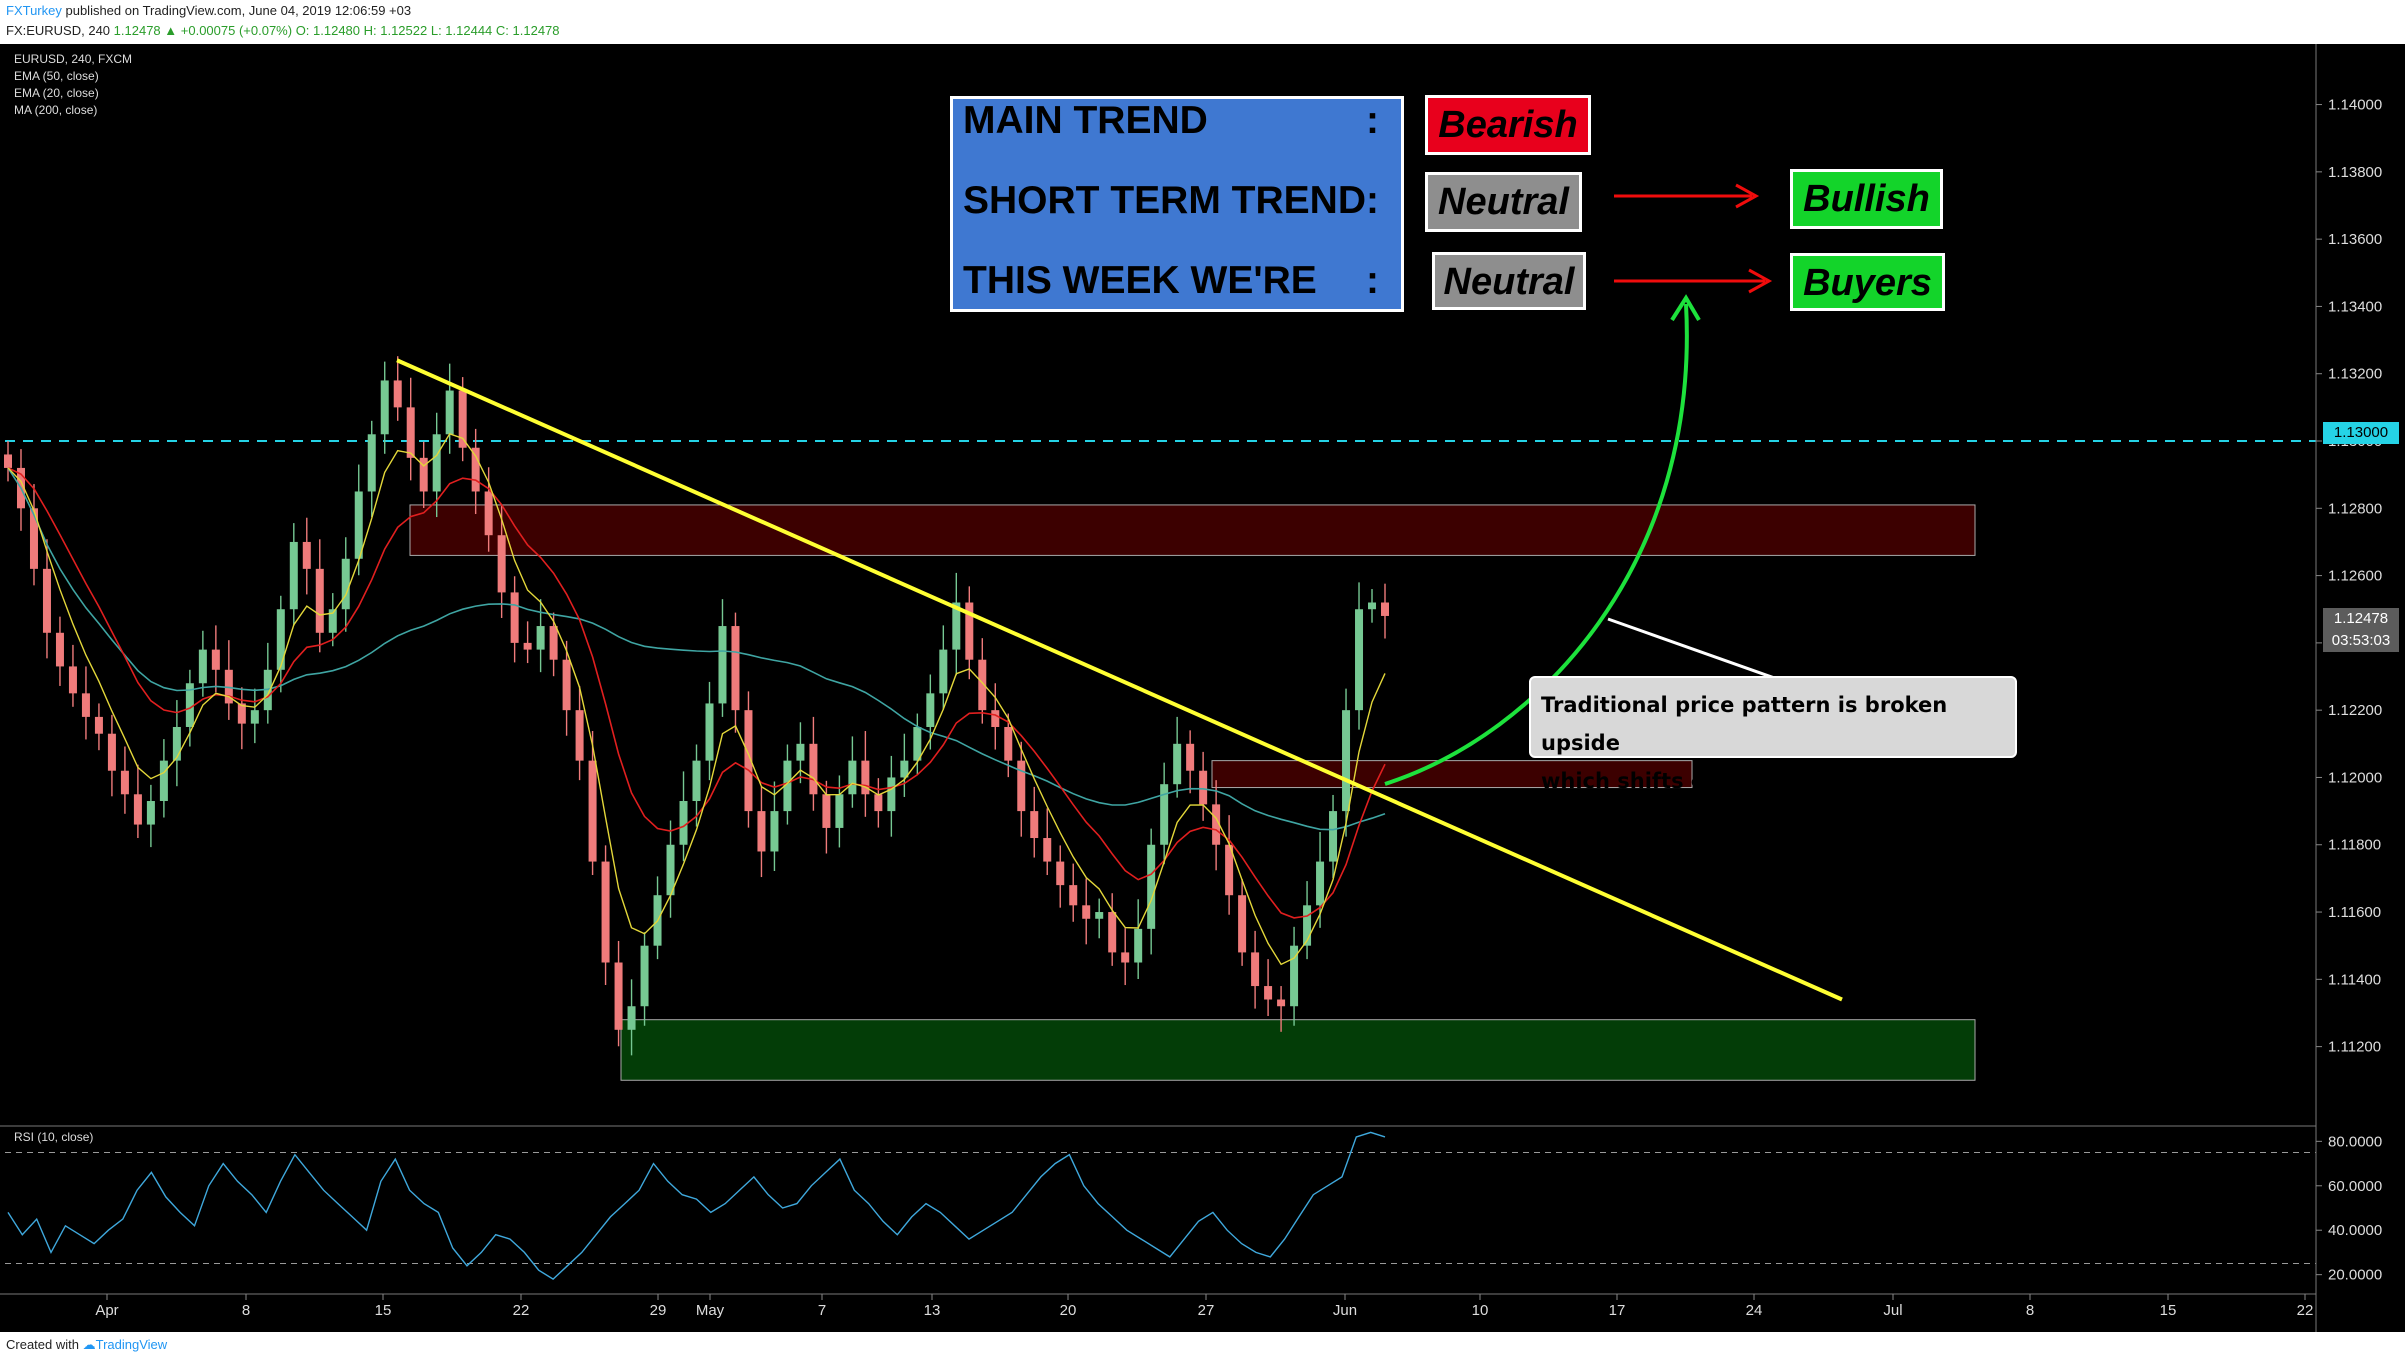  I want to click on buyers-badge: Buyers, so click(1867, 282).